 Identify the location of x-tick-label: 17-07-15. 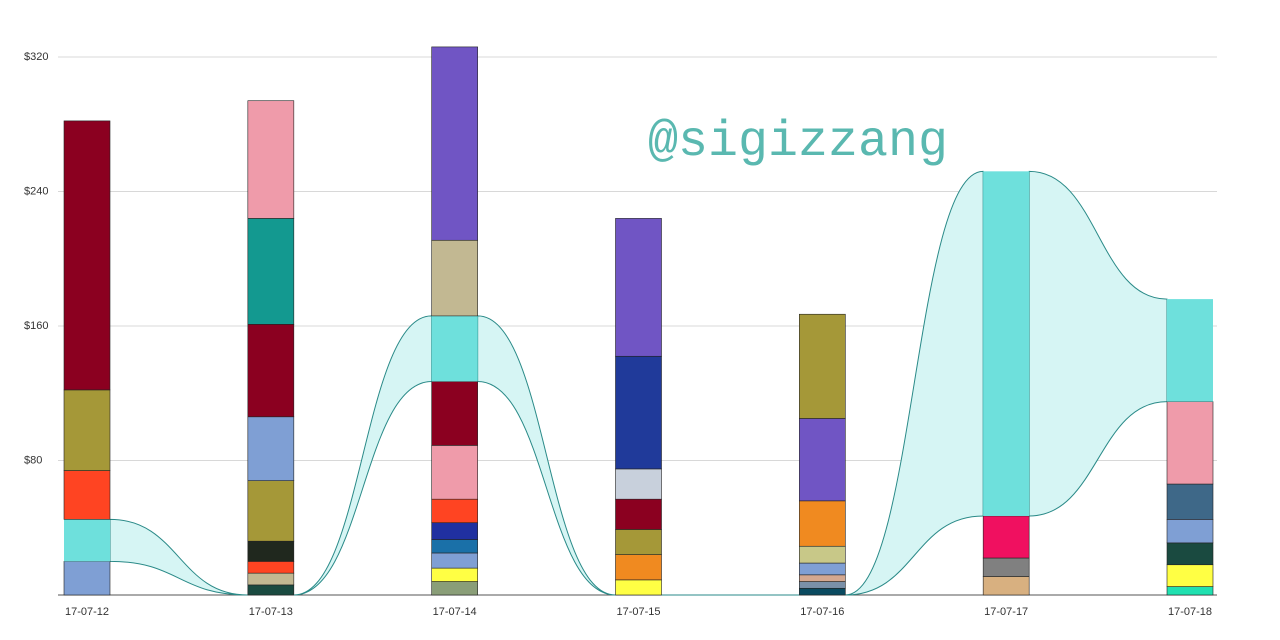
(638, 612).